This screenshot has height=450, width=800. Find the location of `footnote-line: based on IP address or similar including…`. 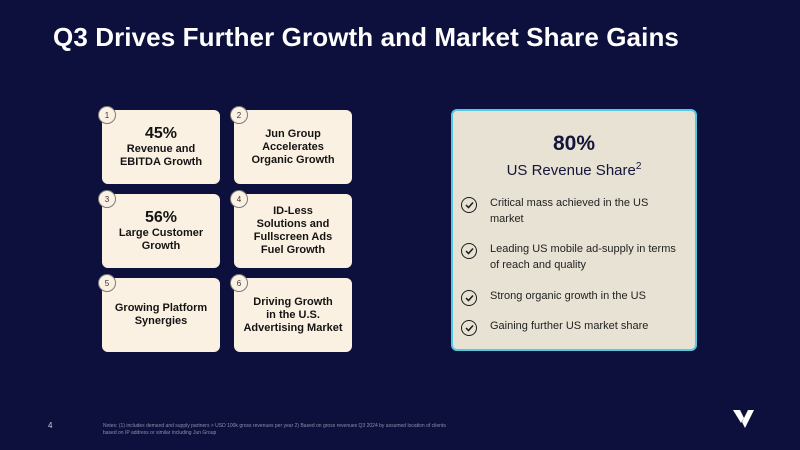

footnote-line: based on IP address or similar including… is located at coordinates (160, 433).